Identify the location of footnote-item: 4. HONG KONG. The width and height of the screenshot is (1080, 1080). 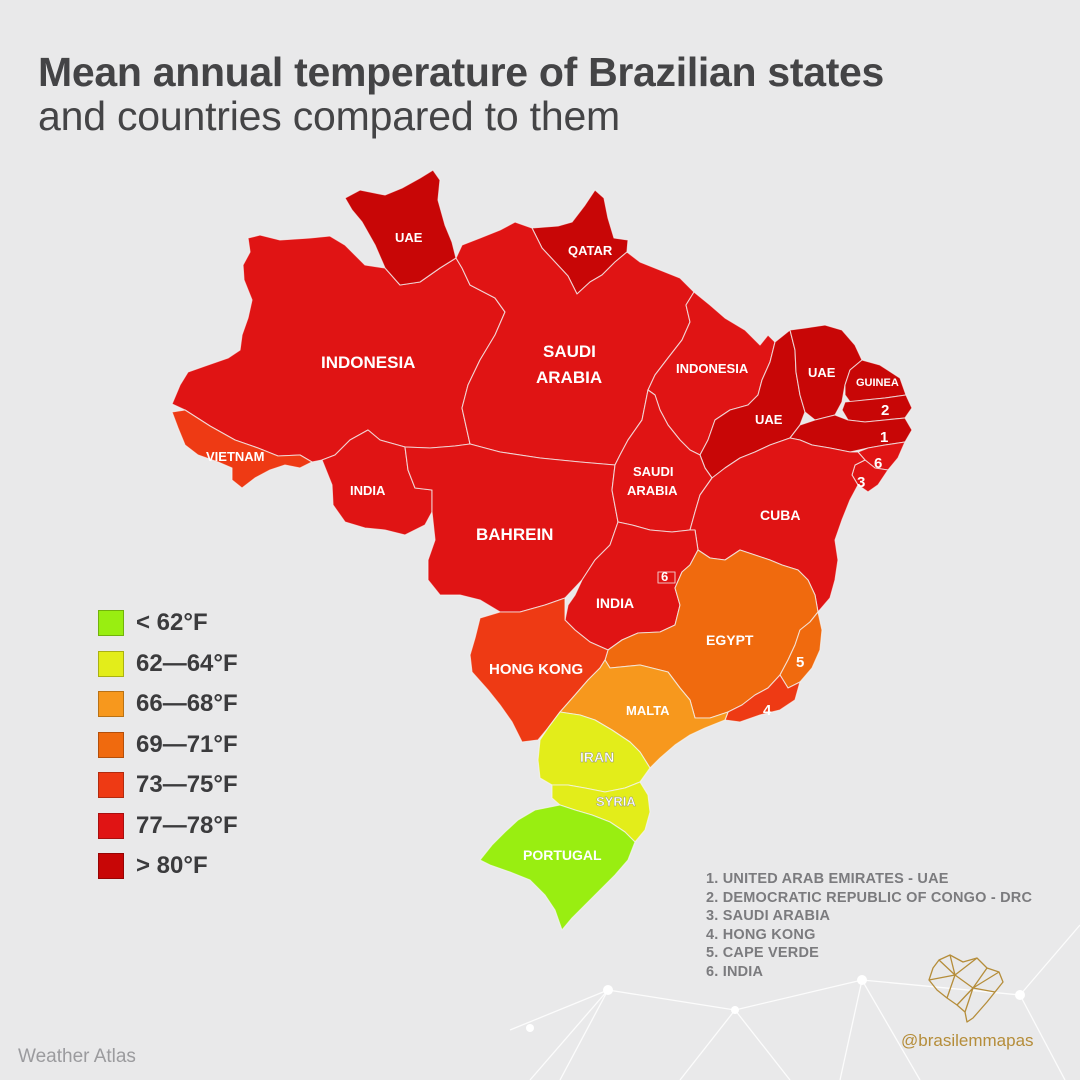
(761, 934).